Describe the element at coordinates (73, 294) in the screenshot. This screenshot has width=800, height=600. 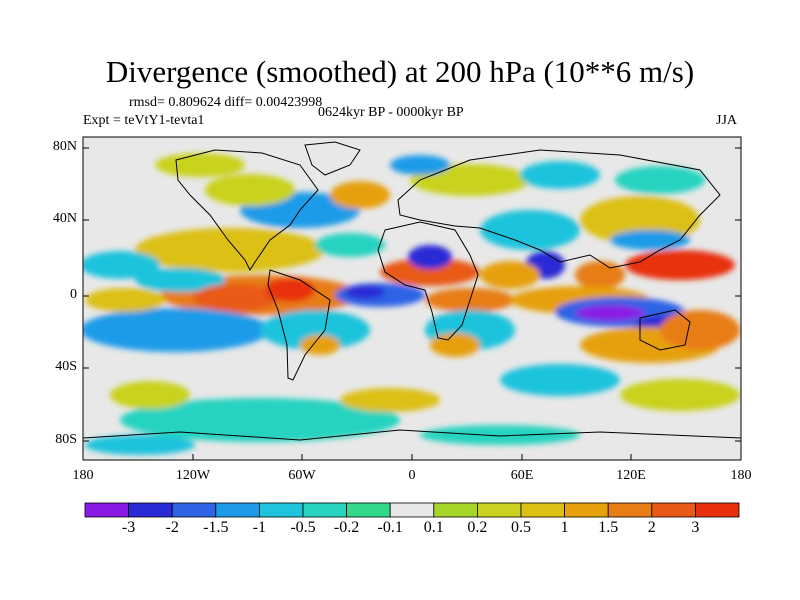
I see `y-tick-label: 0` at that location.